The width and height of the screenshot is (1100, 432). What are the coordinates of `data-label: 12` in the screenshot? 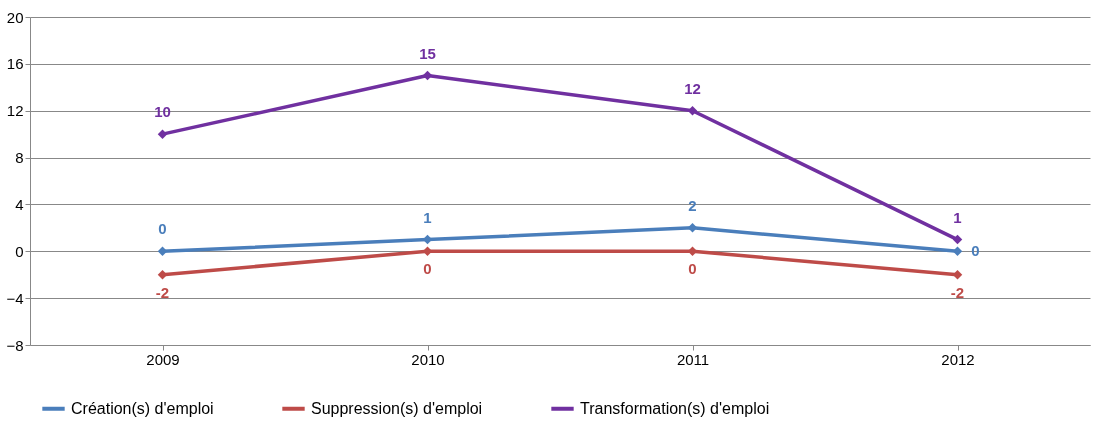 It's located at (692, 88).